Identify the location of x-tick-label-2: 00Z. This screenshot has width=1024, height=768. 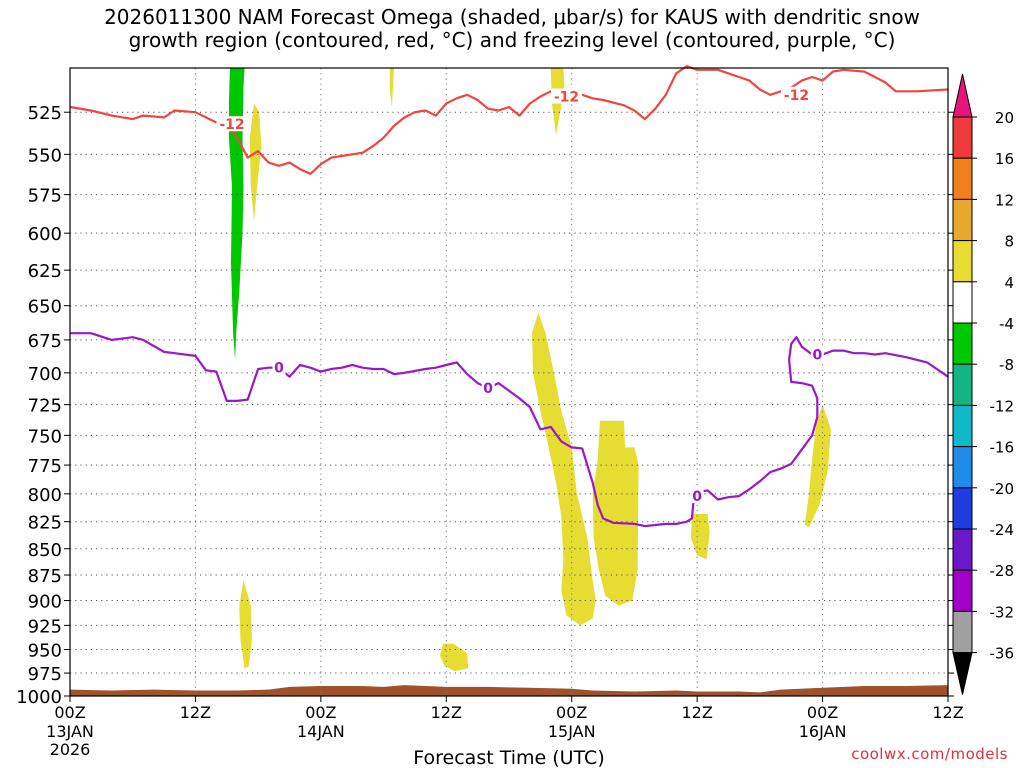
(320, 712).